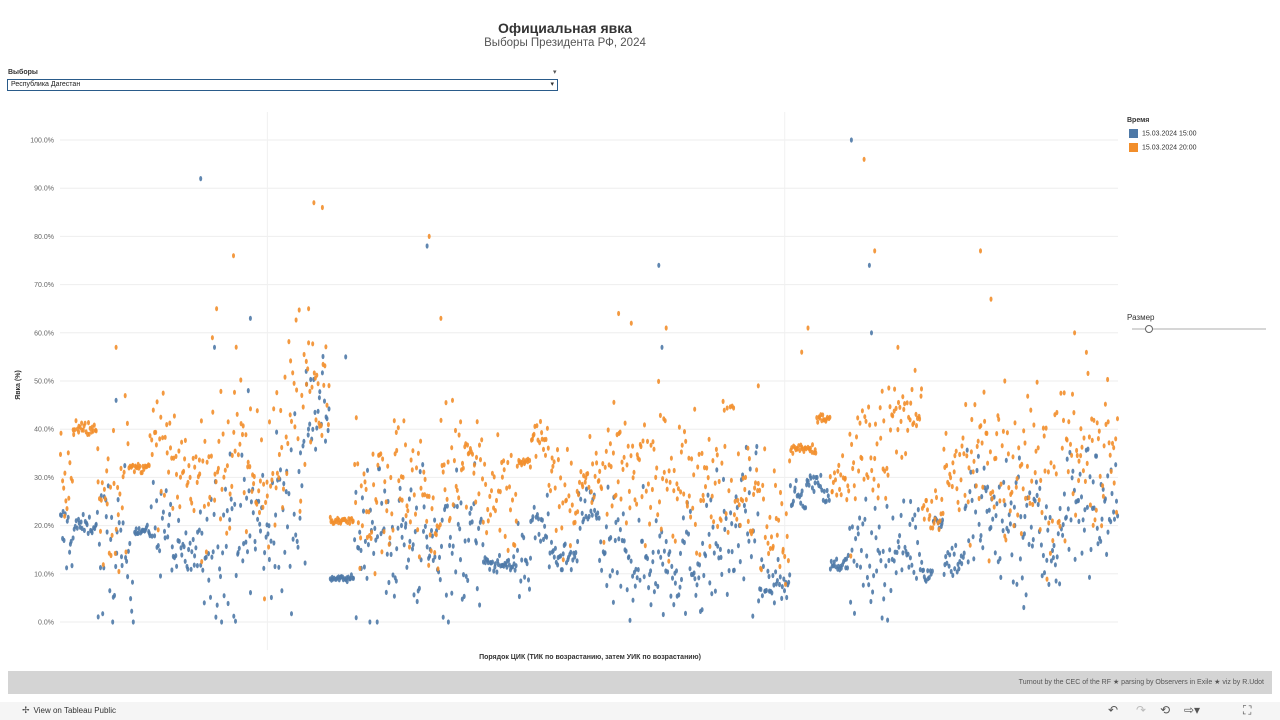 The width and height of the screenshot is (1280, 720). I want to click on share-icon: ⇨▾, so click(1192, 710).